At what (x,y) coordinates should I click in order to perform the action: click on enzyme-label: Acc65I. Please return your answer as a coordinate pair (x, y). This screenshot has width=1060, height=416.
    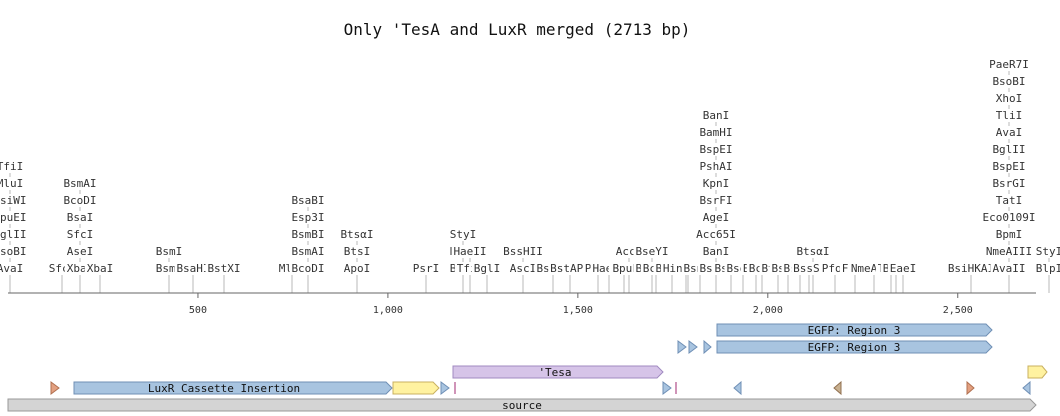
    Looking at the image, I should click on (716, 234).